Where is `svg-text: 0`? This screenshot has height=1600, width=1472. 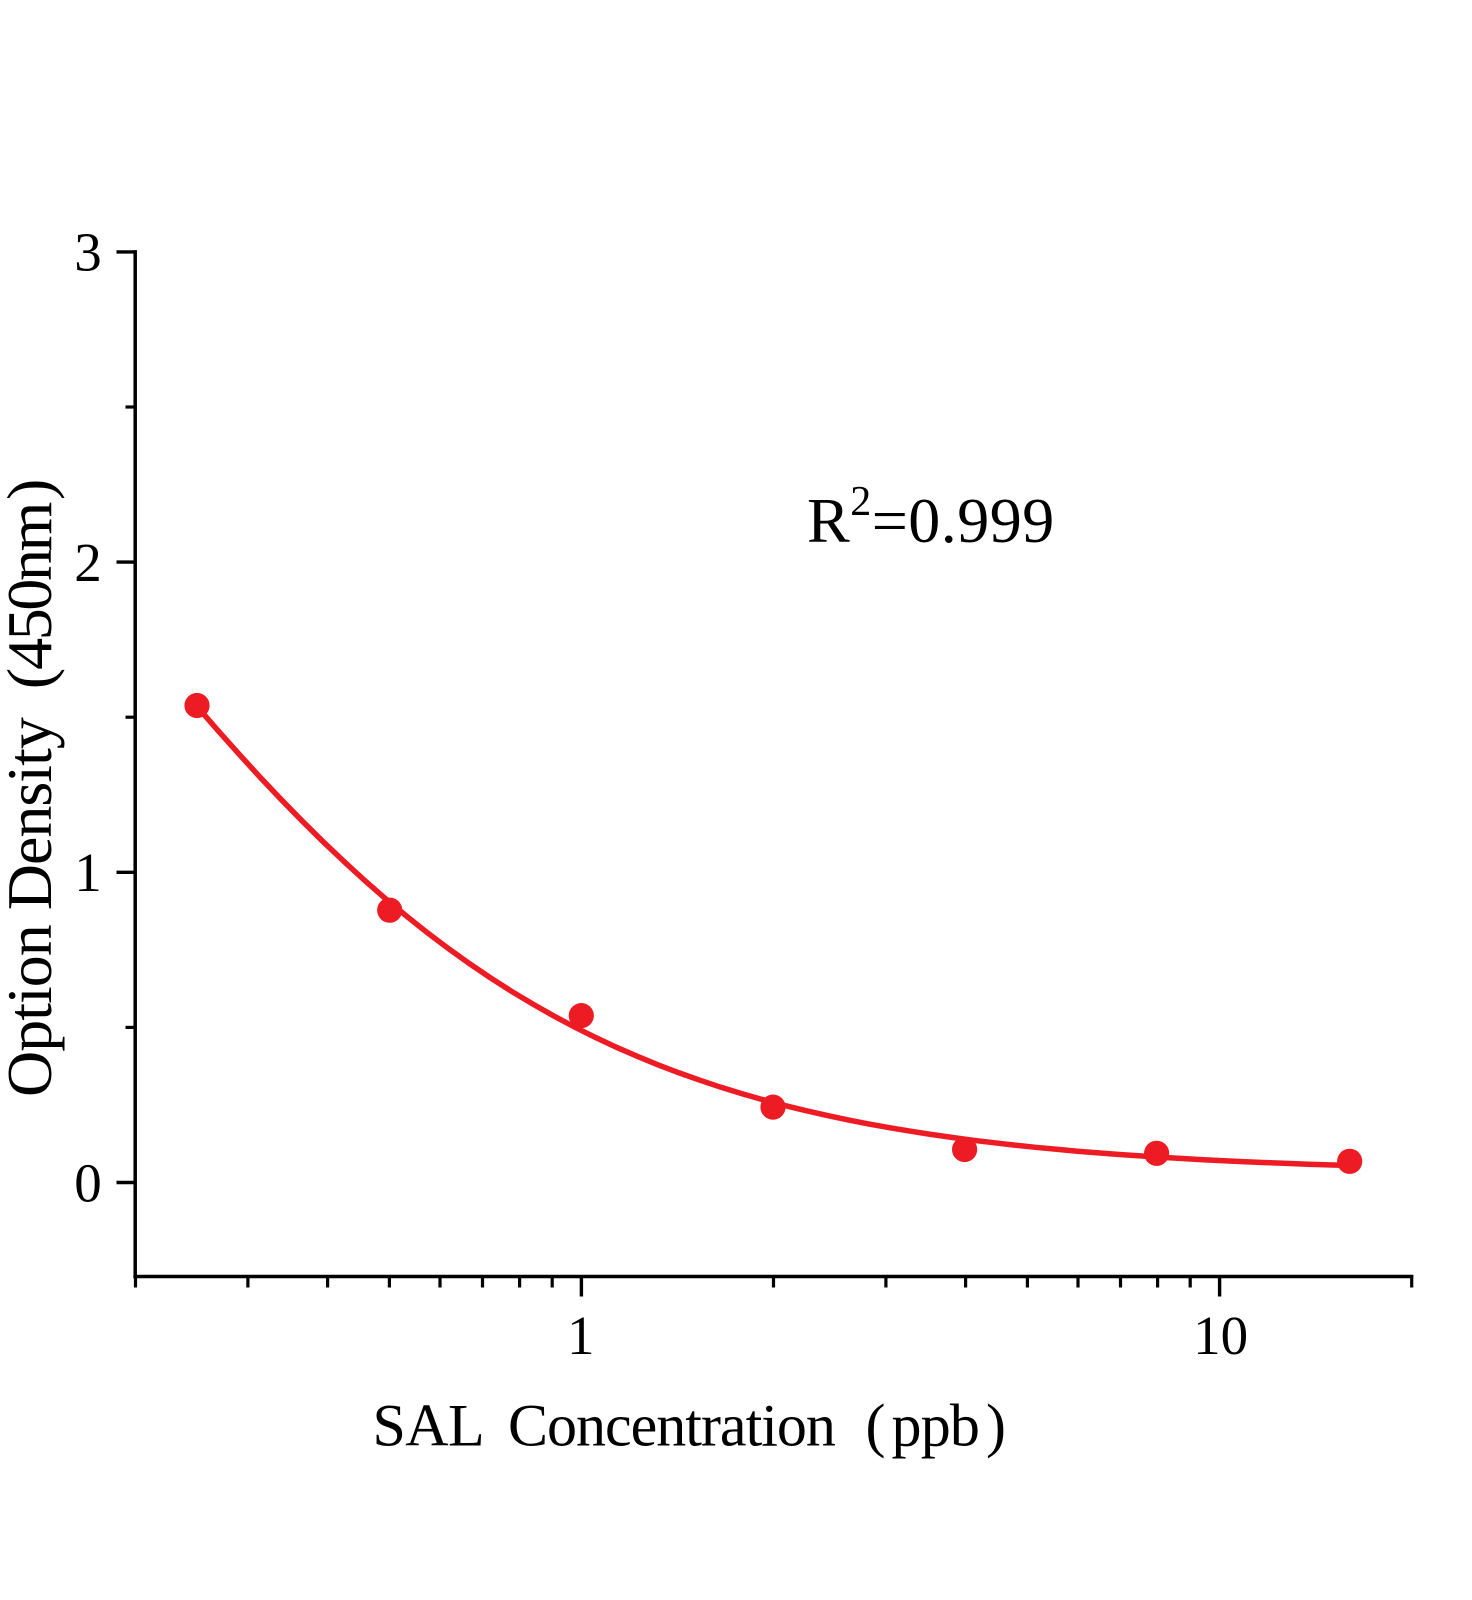
svg-text: 0 is located at coordinates (88, 1182).